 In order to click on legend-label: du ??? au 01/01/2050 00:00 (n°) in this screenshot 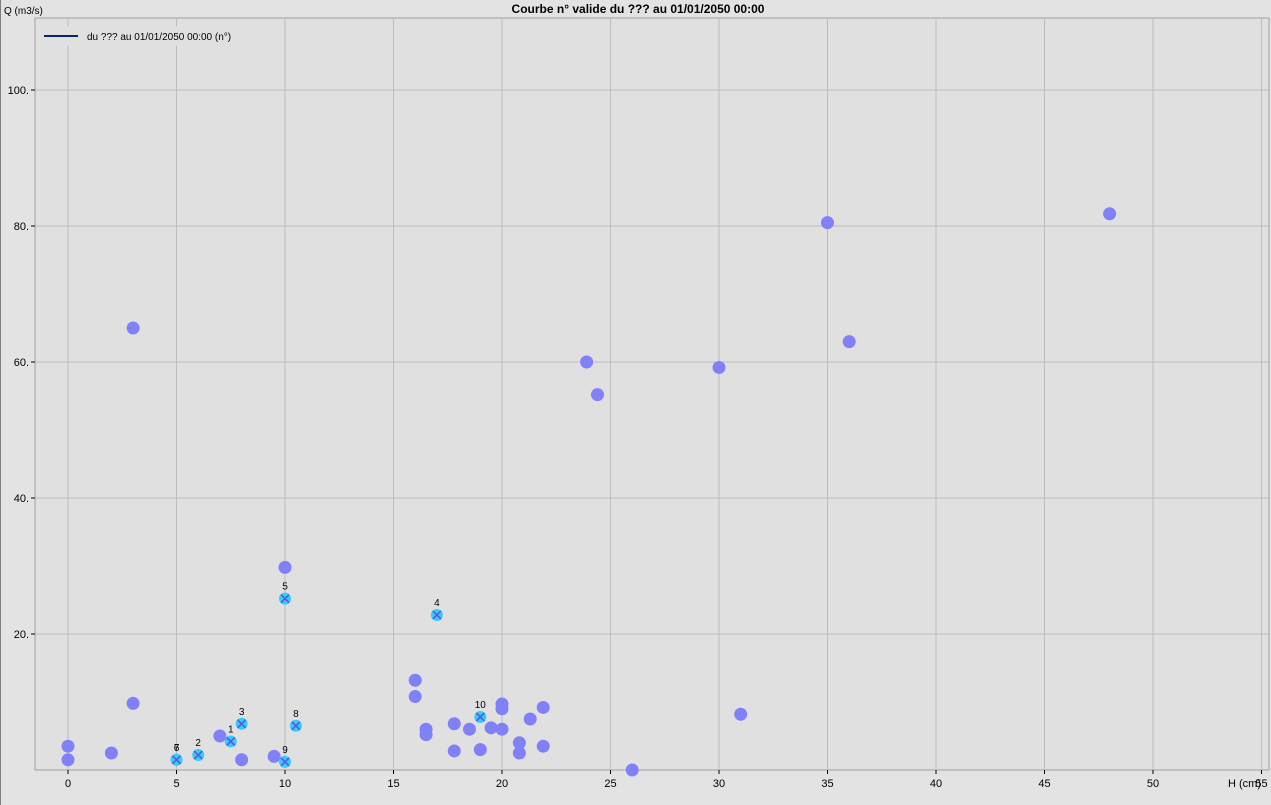, I will do `click(159, 37)`.